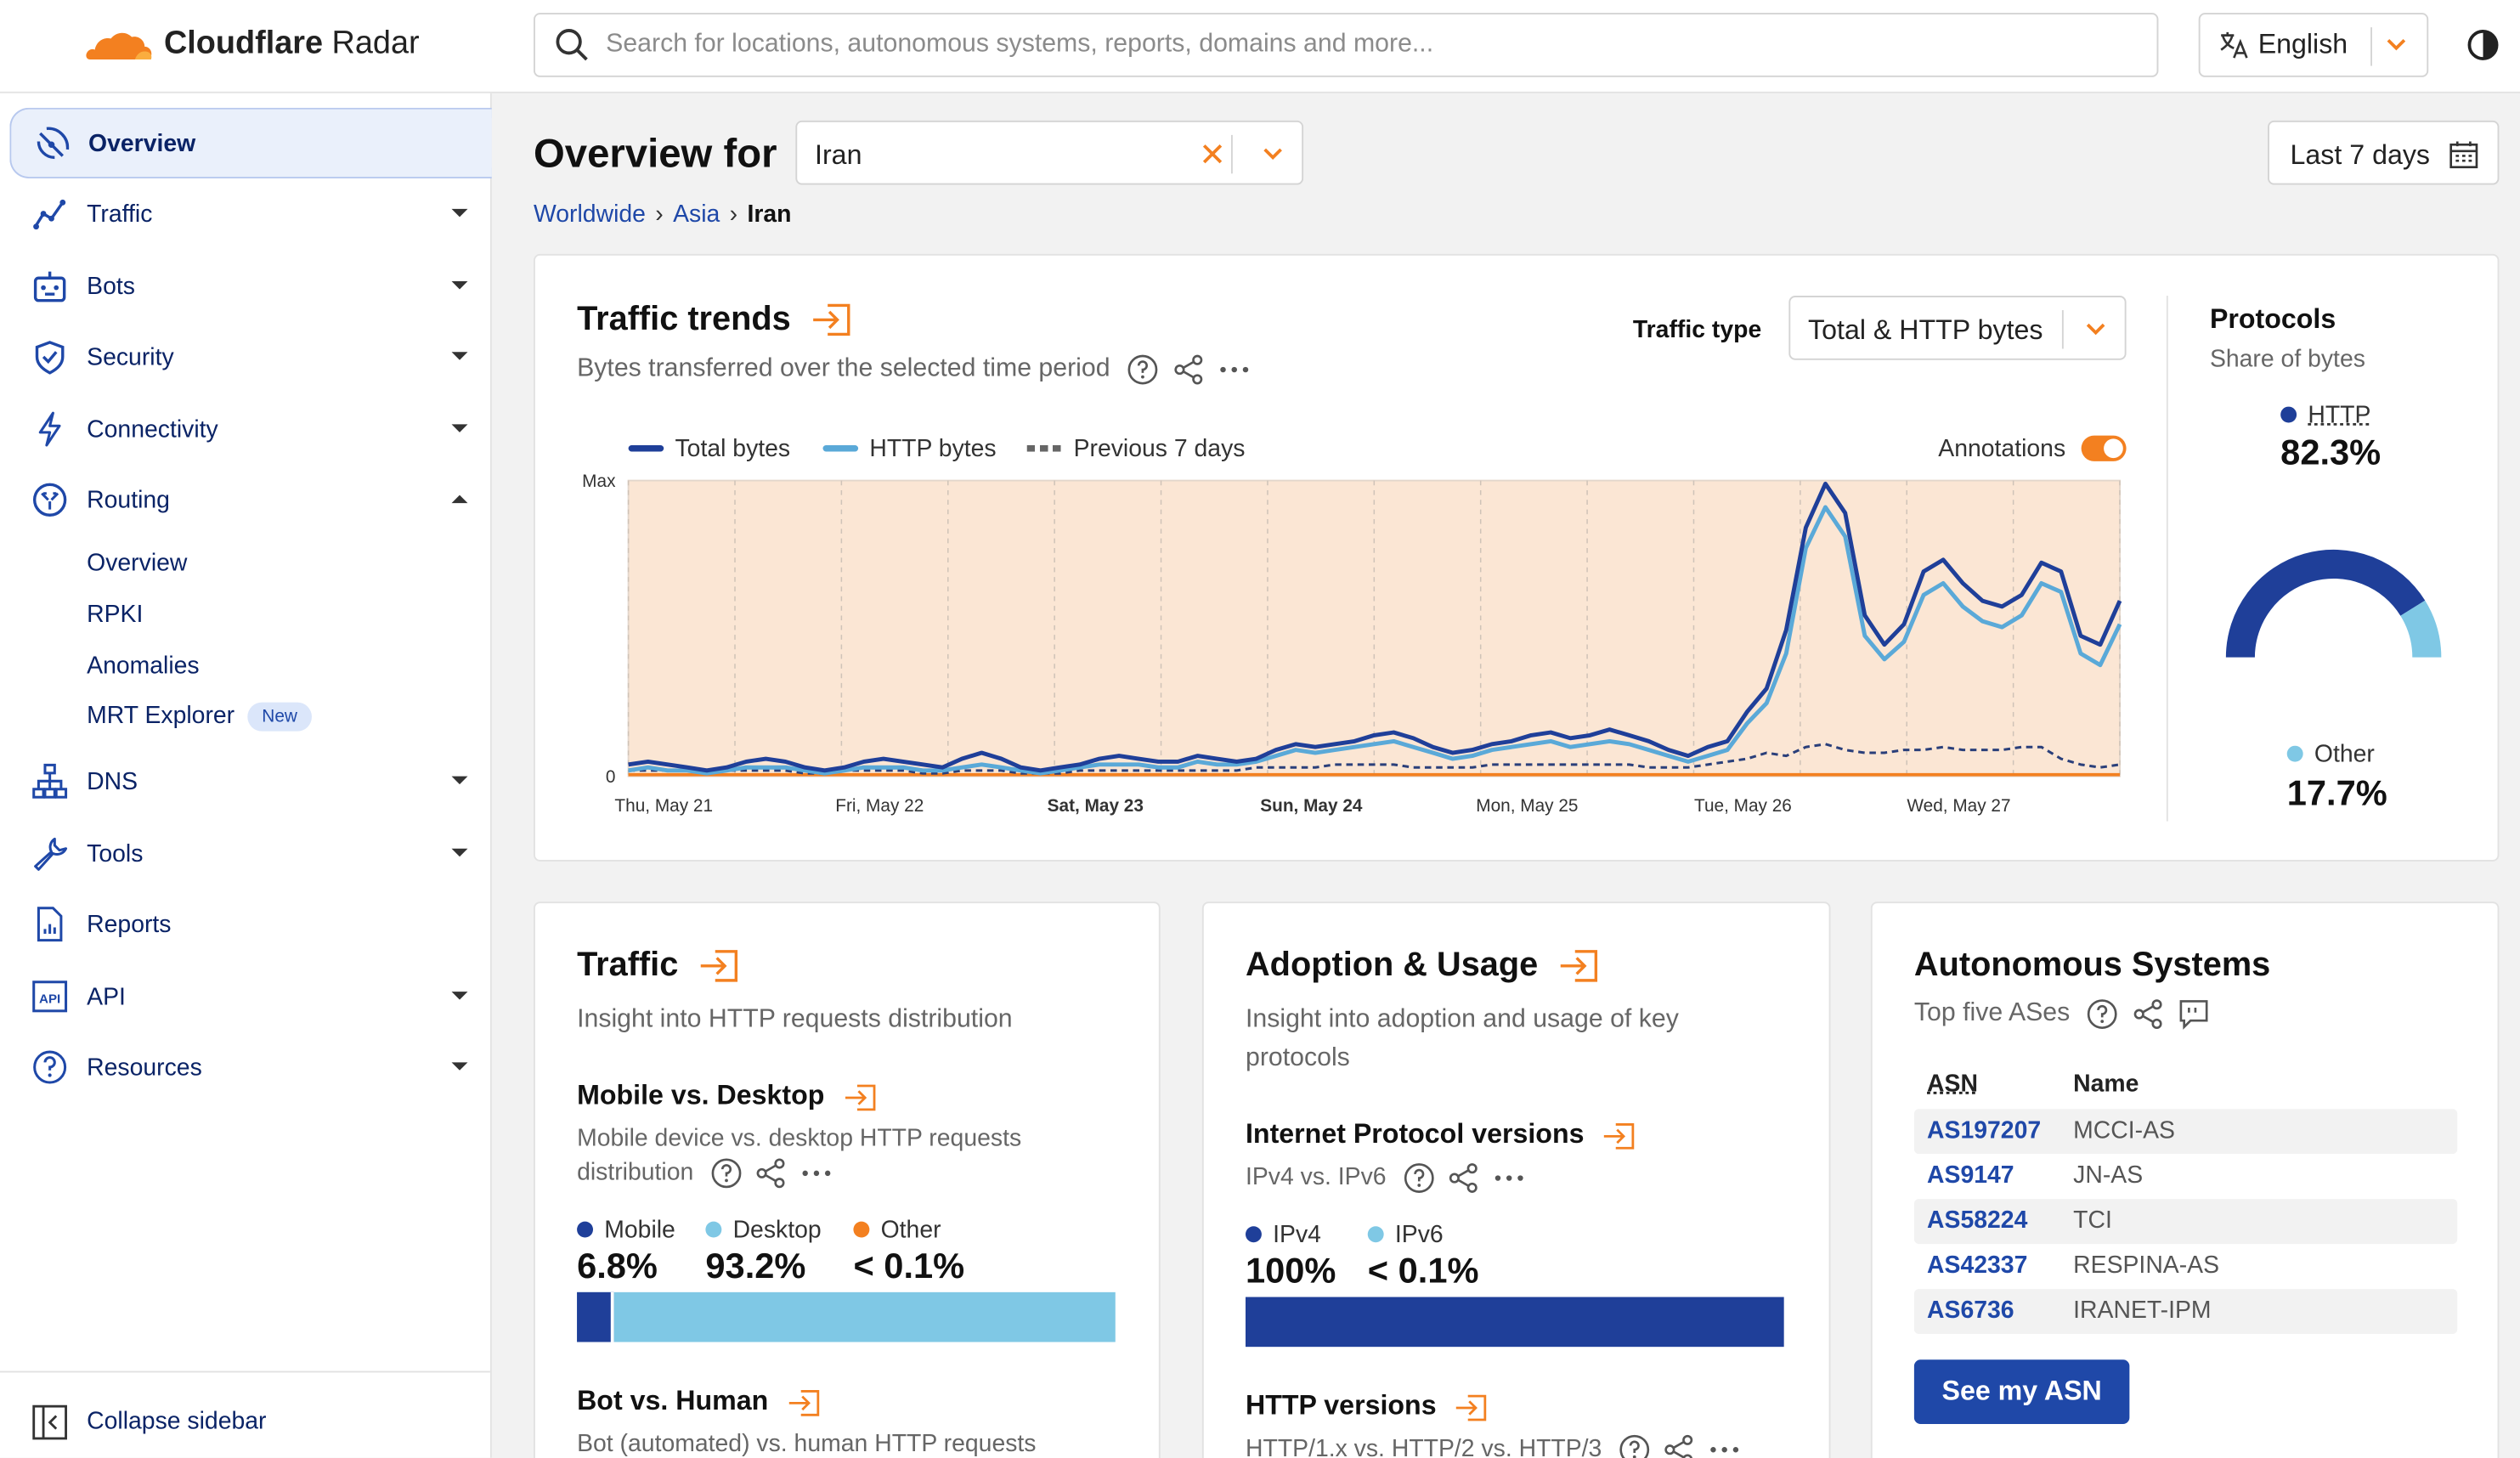  What do you see at coordinates (2186, 1222) in the screenshot?
I see `table-row: AS58224 TCI` at bounding box center [2186, 1222].